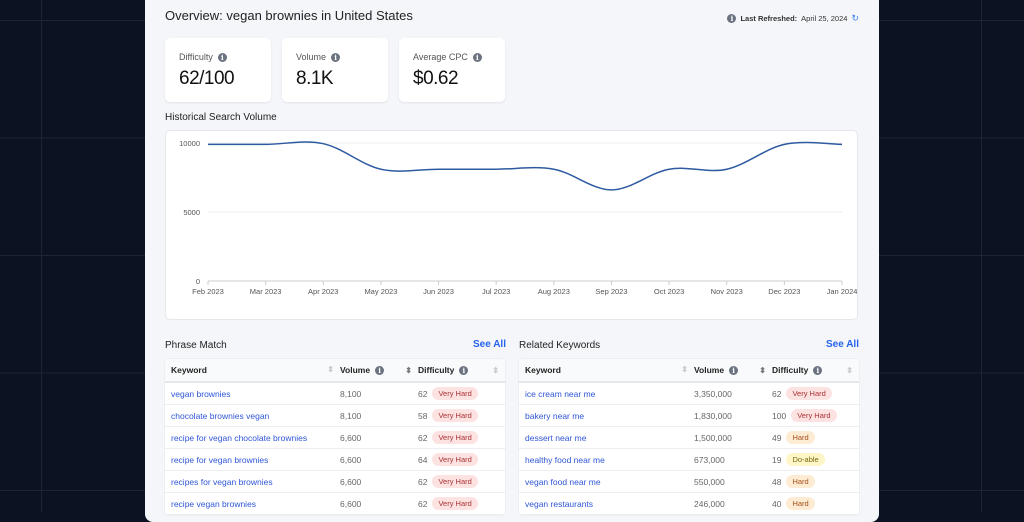 This screenshot has width=1024, height=522. Describe the element at coordinates (842, 344) in the screenshot. I see `related-see-all-link: See All` at that location.